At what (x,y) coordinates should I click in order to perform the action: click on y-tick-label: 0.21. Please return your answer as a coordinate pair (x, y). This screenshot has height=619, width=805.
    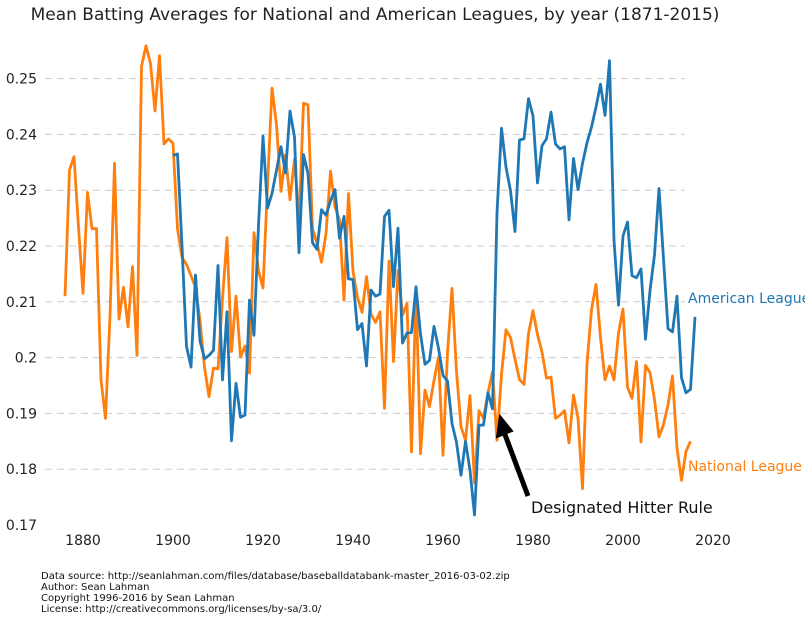
    Looking at the image, I should click on (21, 303).